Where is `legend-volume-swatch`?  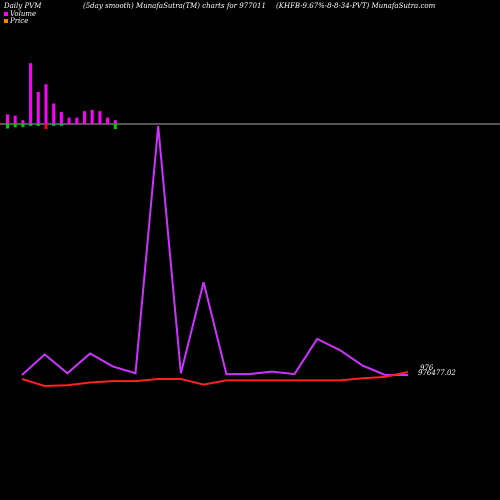
legend-volume-swatch is located at coordinates (6, 14).